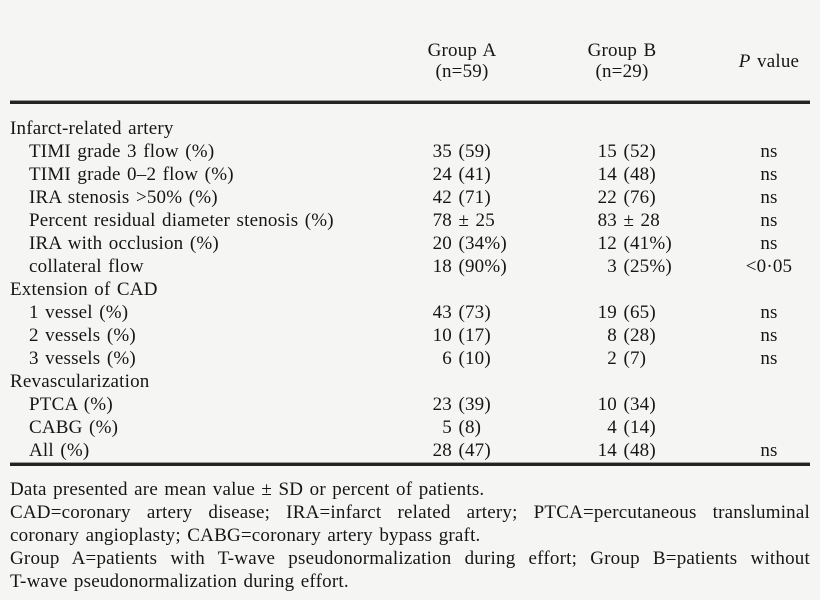  I want to click on table-row: 1 vessel (%) 43 (73) 19 (65) ns, so click(415, 312).